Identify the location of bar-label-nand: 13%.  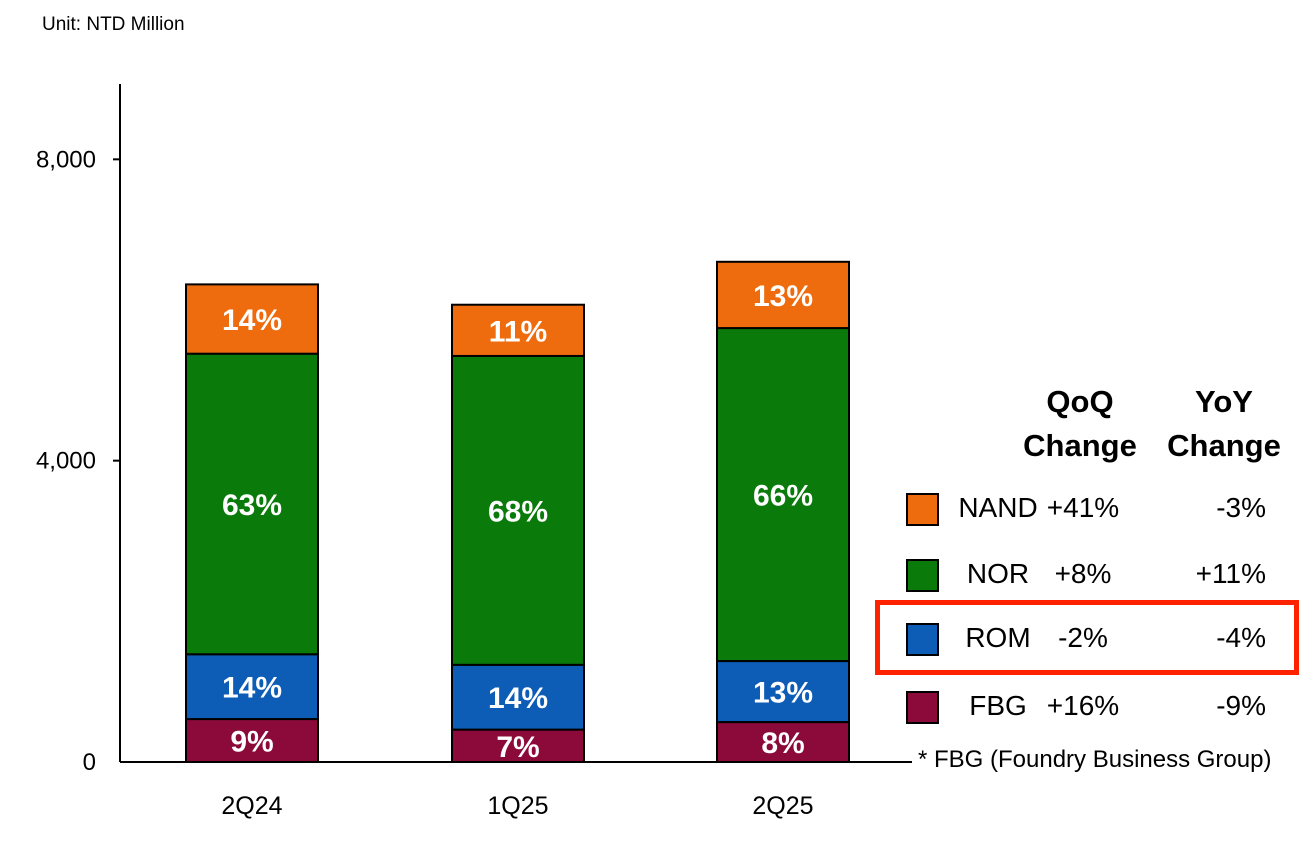
(783, 296).